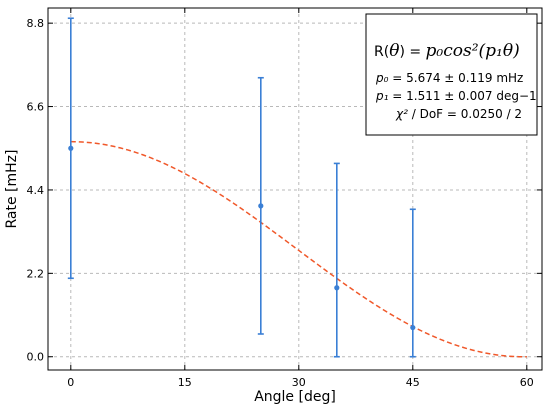 The width and height of the screenshot is (550, 411). Describe the element at coordinates (36, 357) in the screenshot. I see `y-tick-label: 0.0` at that location.